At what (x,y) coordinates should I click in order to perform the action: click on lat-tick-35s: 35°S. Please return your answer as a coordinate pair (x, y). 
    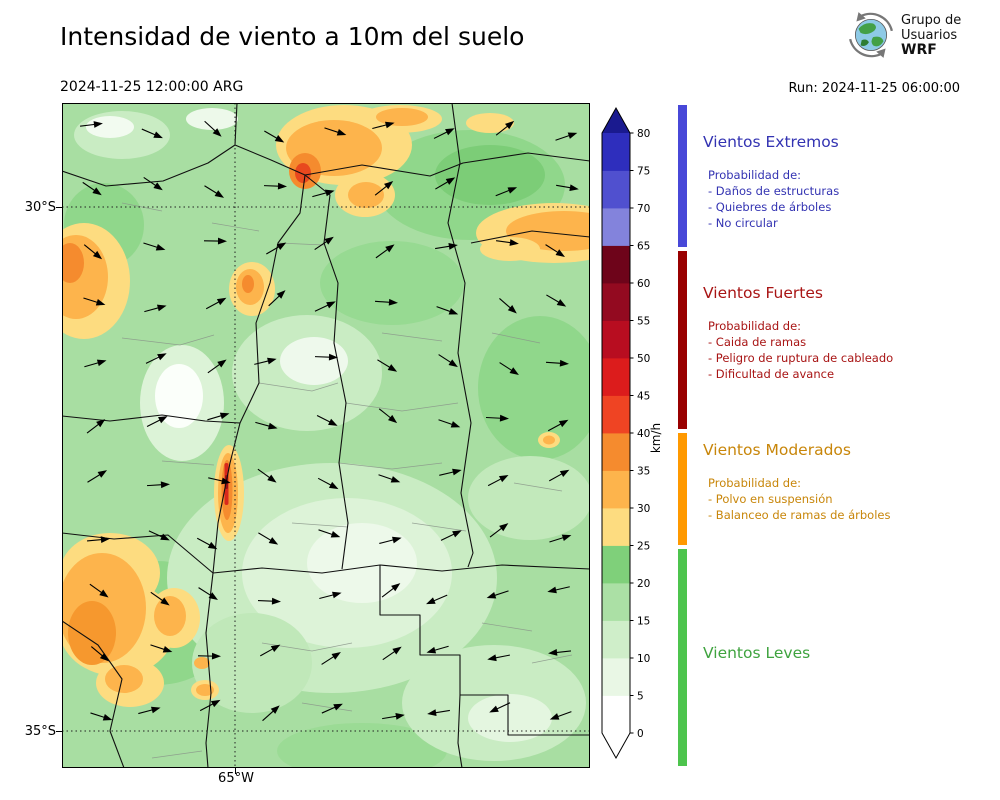
    Looking at the image, I should click on (40, 731).